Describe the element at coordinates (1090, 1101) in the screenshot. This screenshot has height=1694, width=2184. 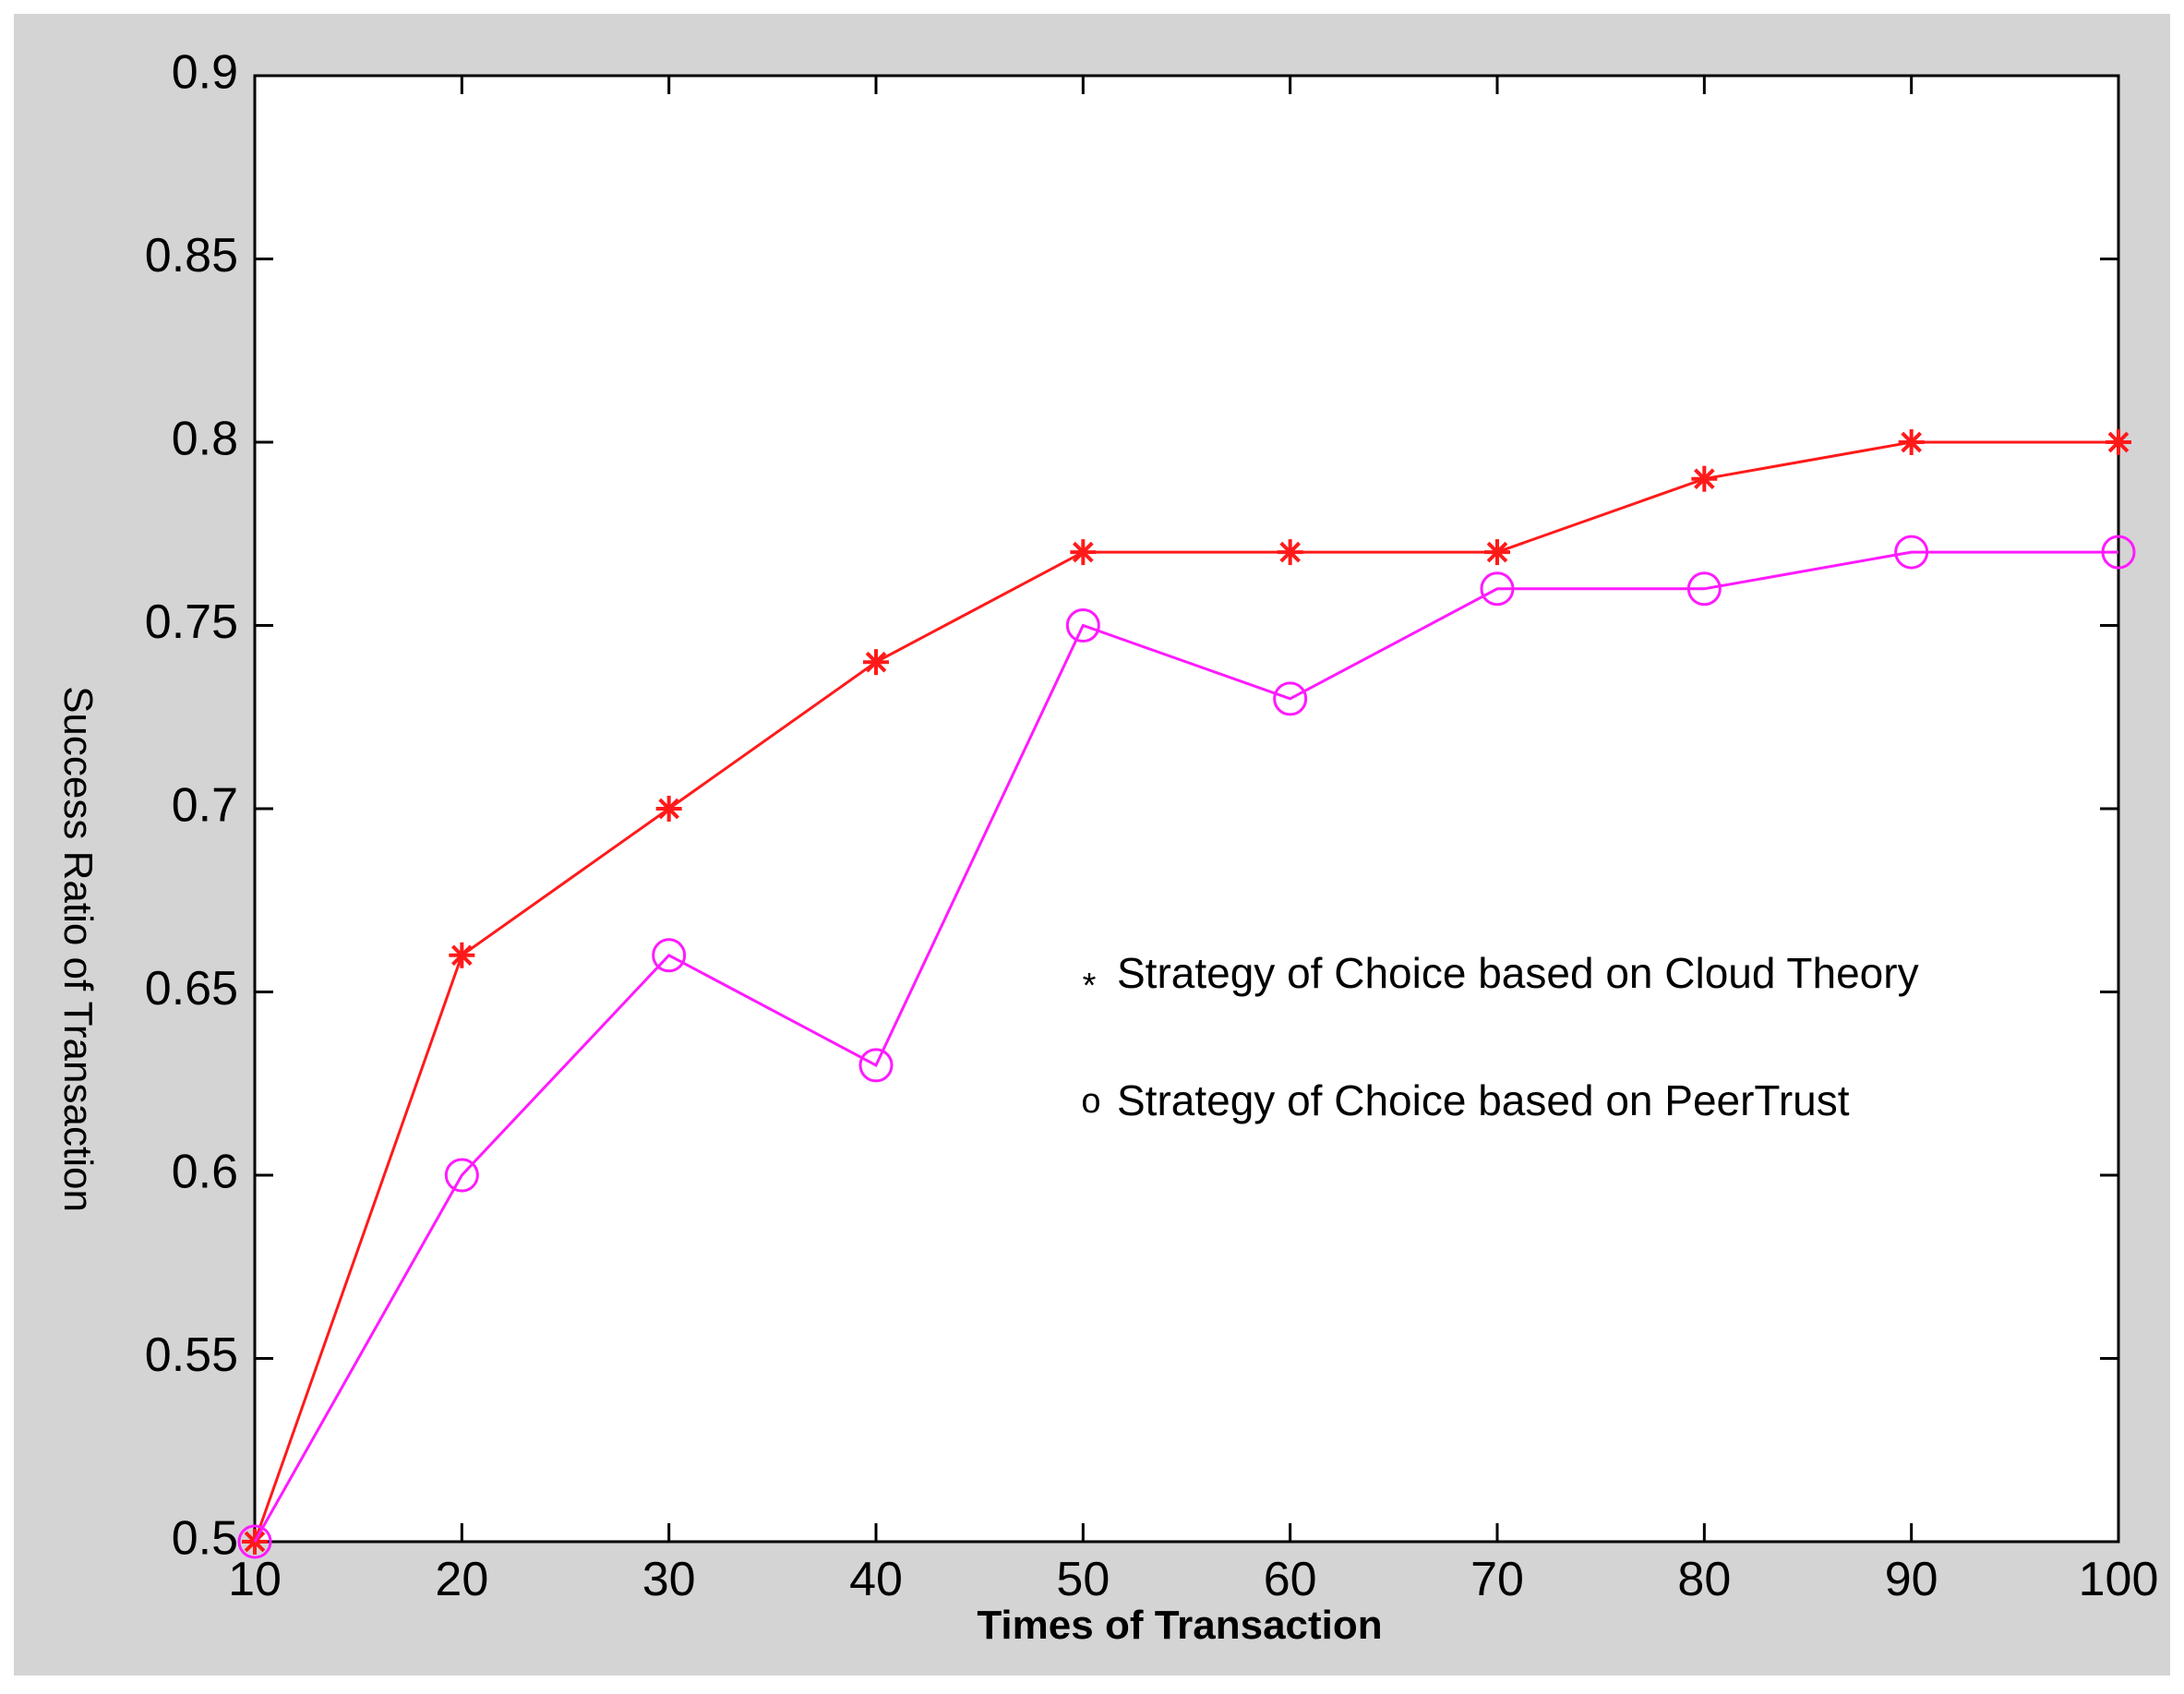
I see `legend-symbol-peertrust: o` at that location.